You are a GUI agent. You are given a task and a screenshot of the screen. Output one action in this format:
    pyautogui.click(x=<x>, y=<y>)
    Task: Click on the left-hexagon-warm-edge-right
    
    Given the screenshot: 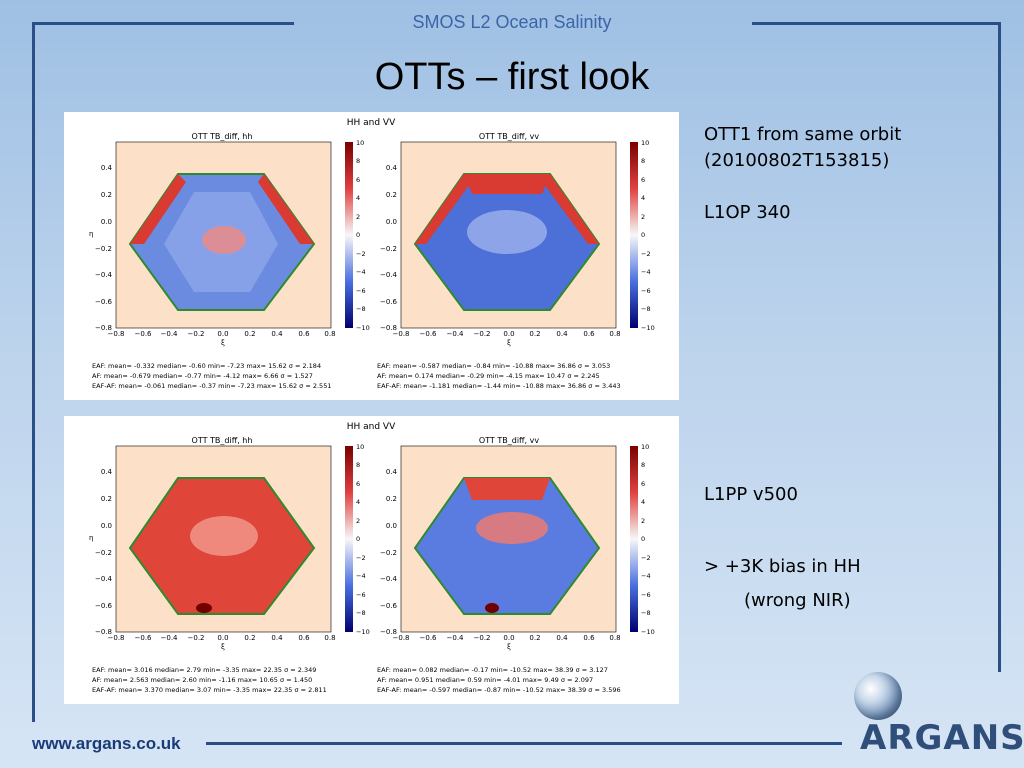 What is the action you would take?
    pyautogui.click(x=286, y=209)
    